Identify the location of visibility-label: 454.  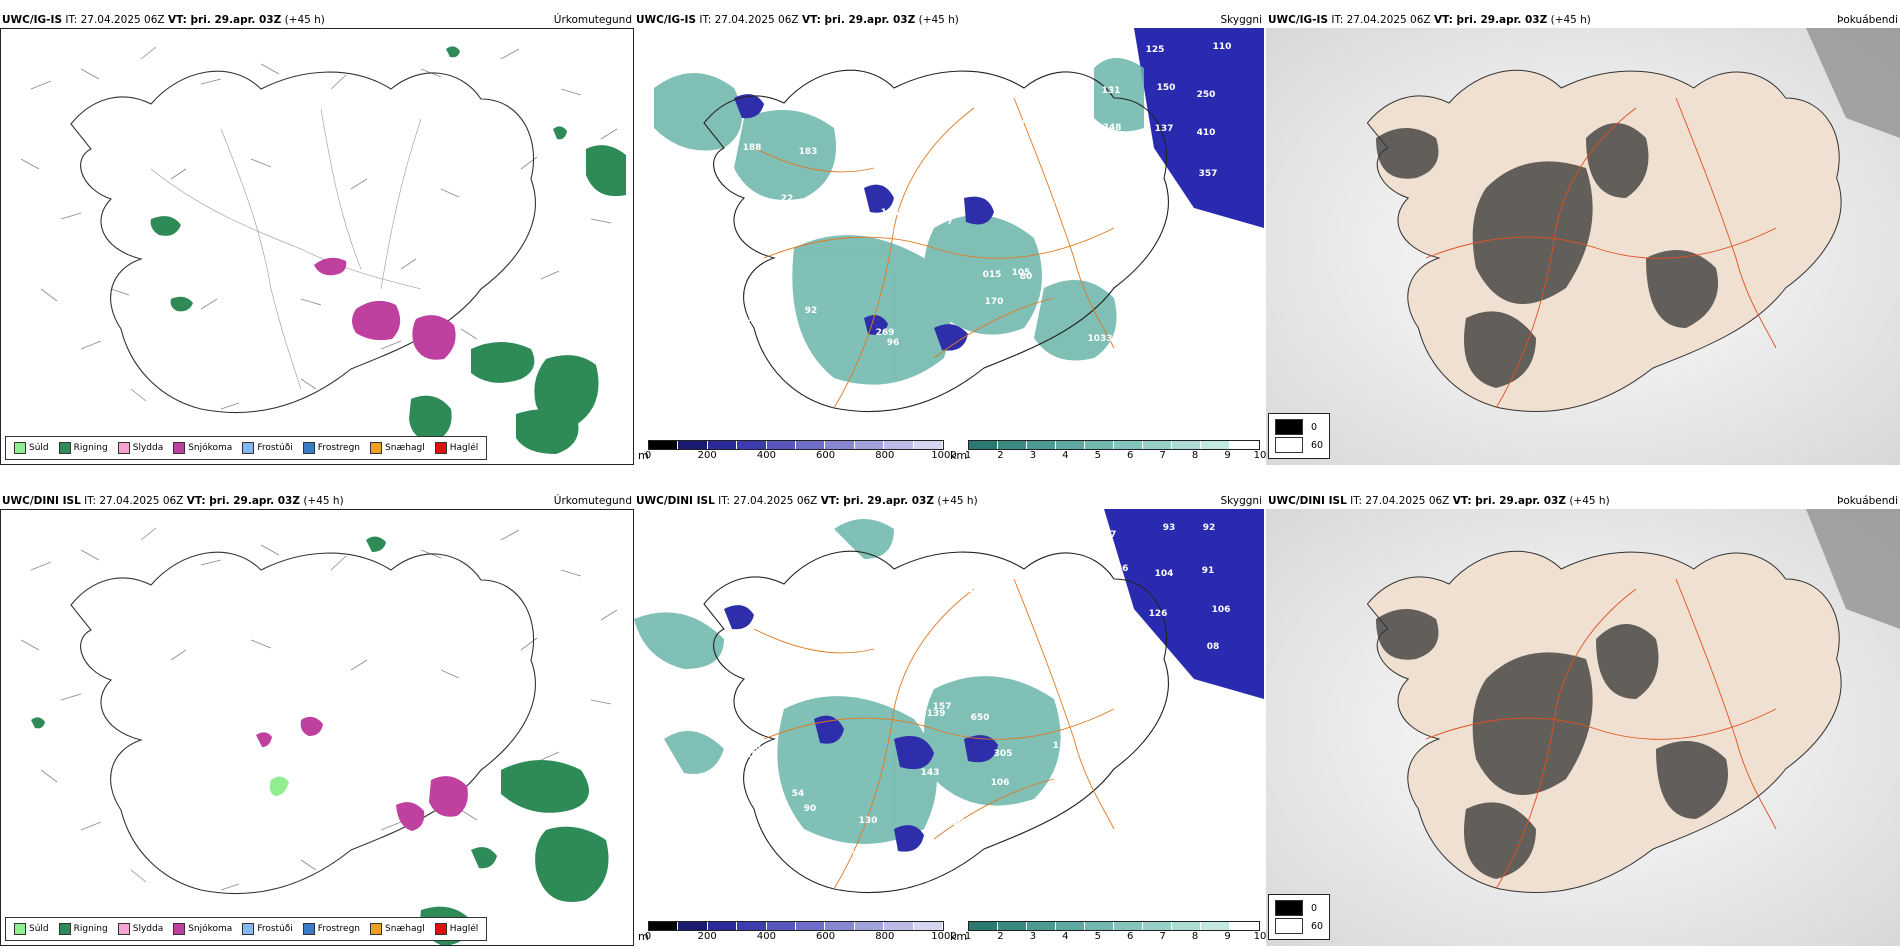
(1120, 661).